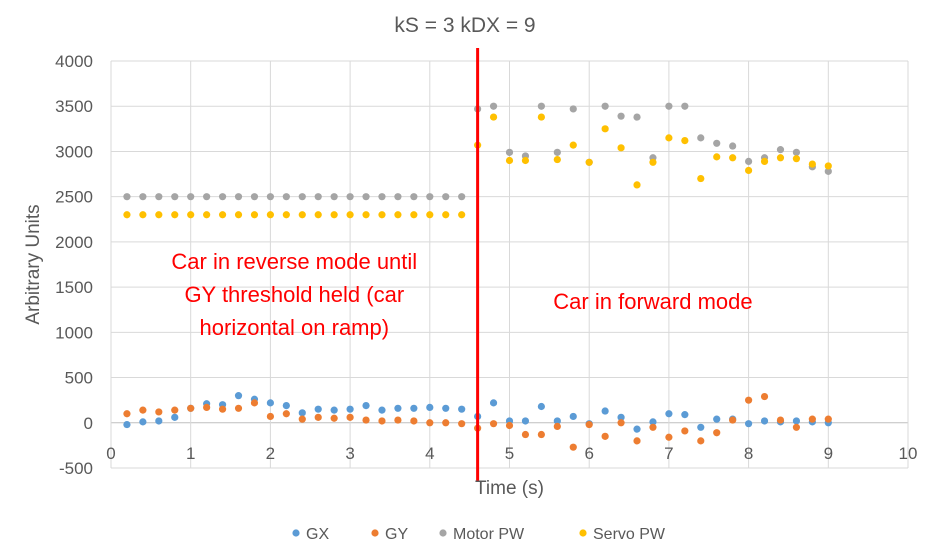  Describe the element at coordinates (748, 453) in the screenshot. I see `x-tick-label: 8` at that location.